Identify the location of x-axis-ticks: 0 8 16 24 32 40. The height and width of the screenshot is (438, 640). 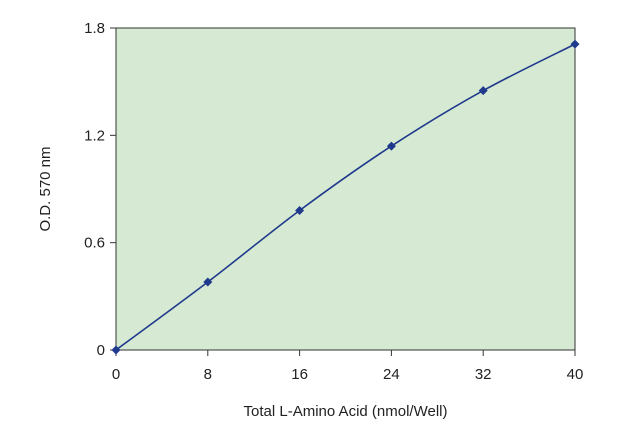
(348, 366).